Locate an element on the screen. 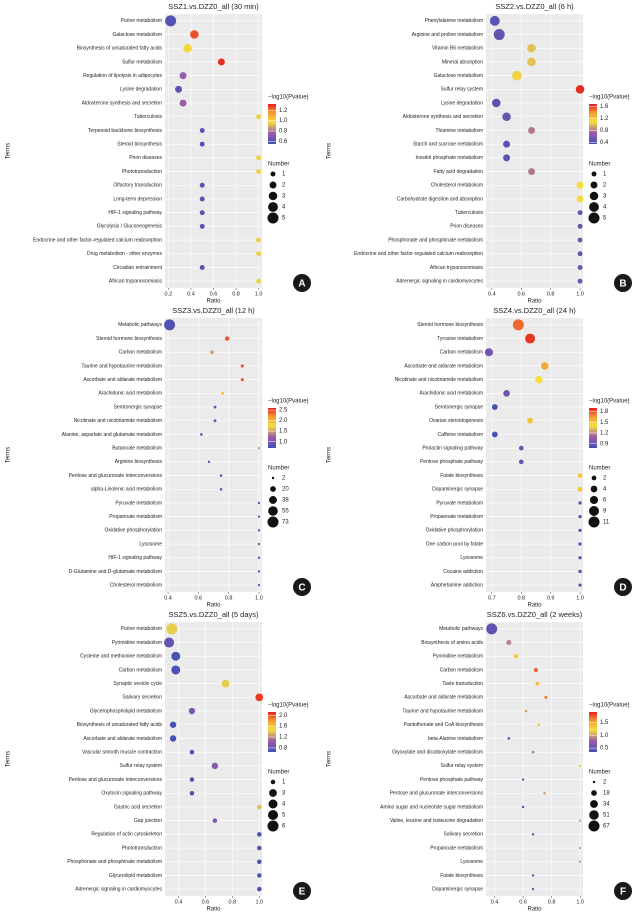 The width and height of the screenshot is (642, 912). size-legend-label: 18 is located at coordinates (606, 794).